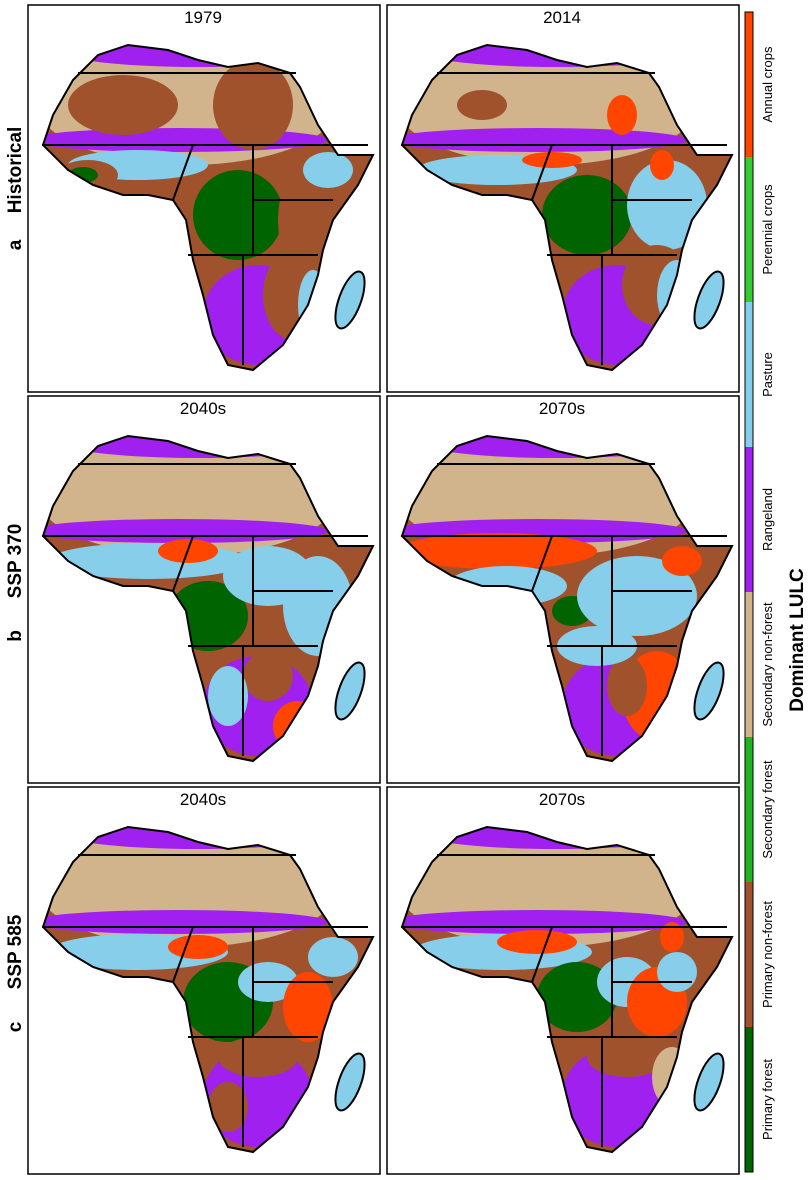 The height and width of the screenshot is (1180, 810). I want to click on legend-label: Pasture, so click(767, 374).